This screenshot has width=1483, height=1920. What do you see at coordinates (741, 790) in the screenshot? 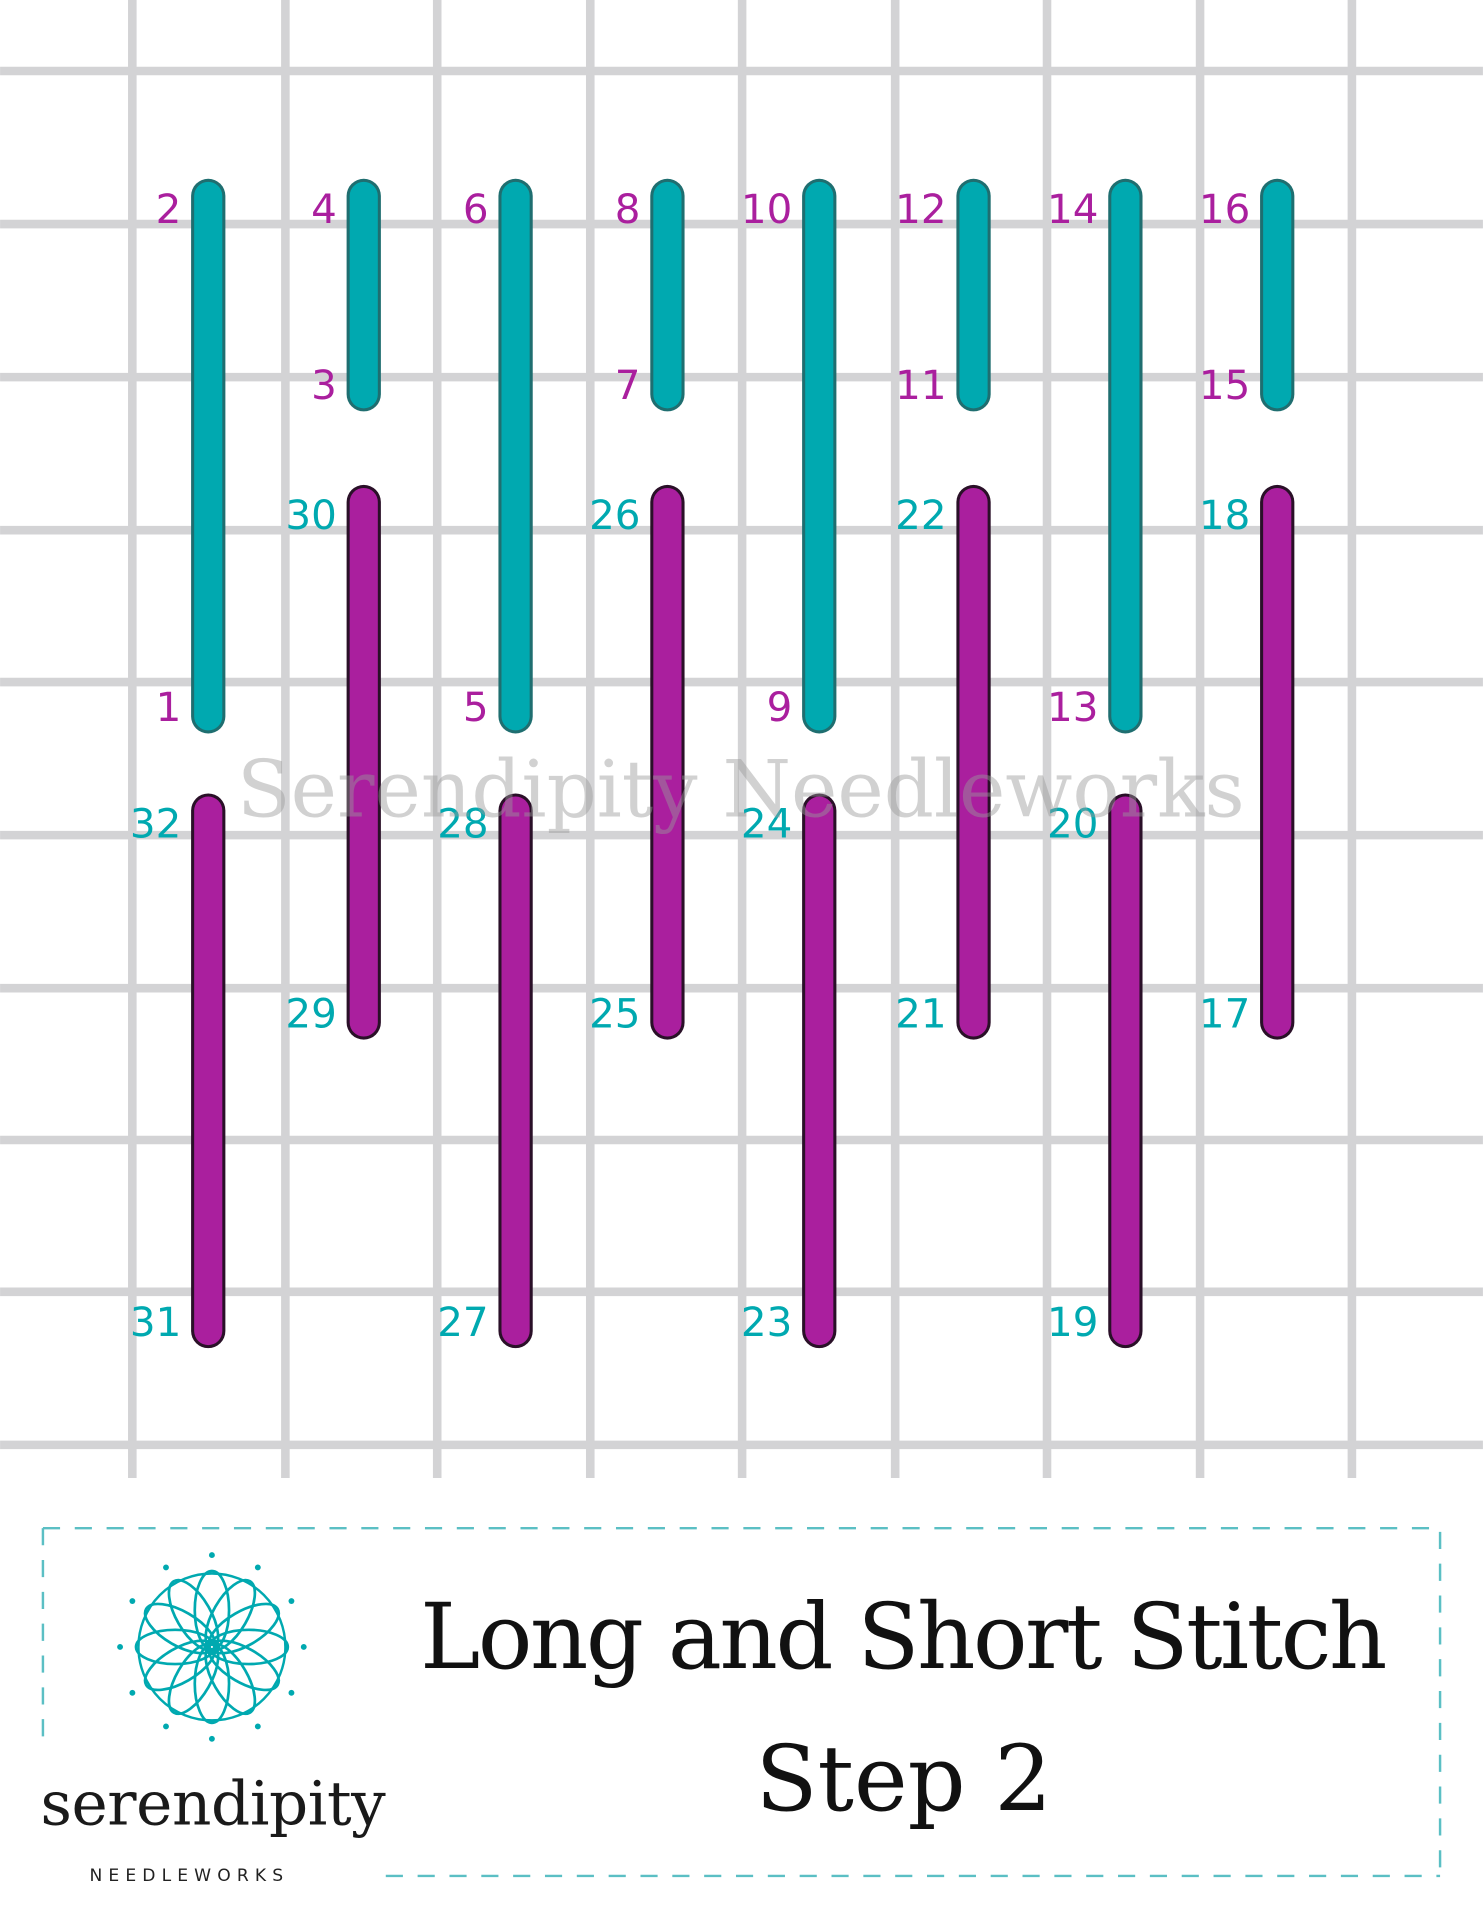
I see `watermark: Serendipity Needleworks` at bounding box center [741, 790].